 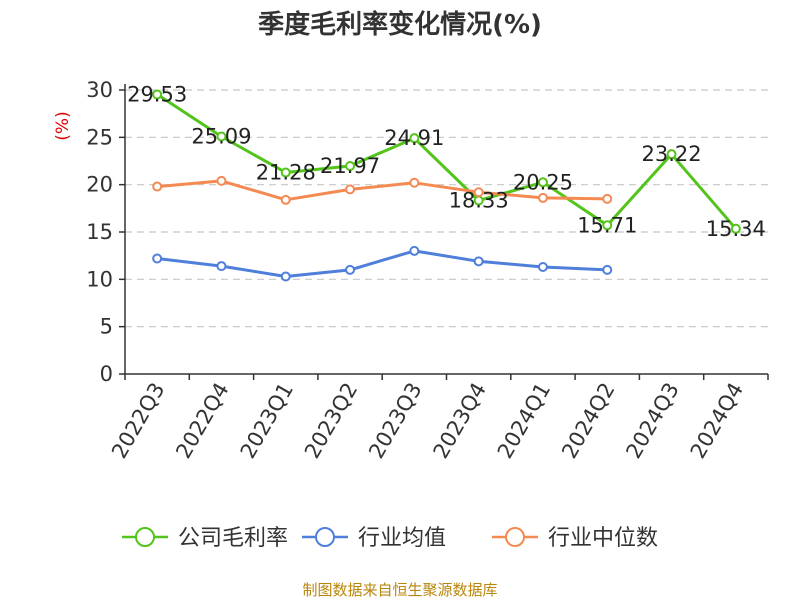 I want to click on data-label: 25.09, so click(x=221, y=136).